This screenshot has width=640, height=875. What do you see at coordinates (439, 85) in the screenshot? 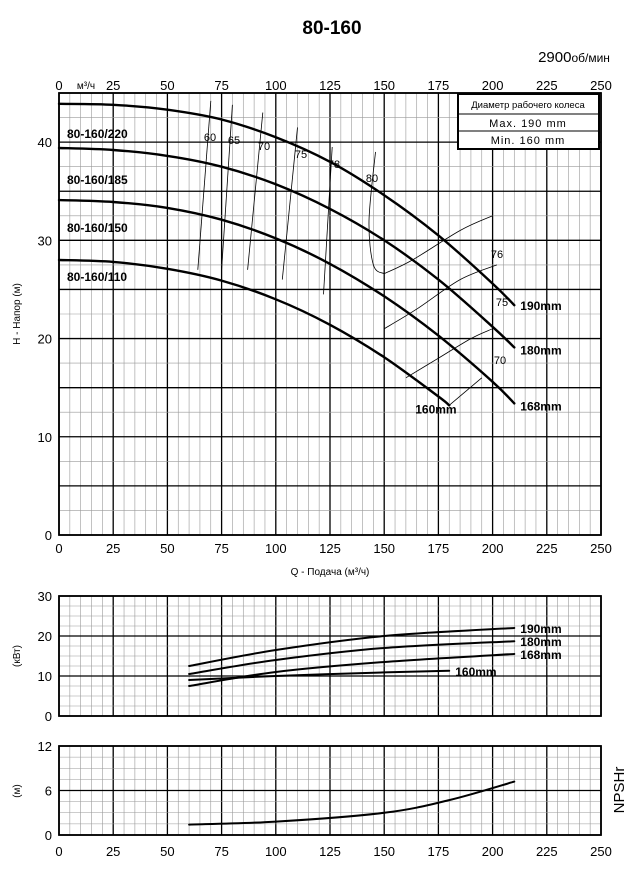
I see `top-axis-tick-label: 175` at bounding box center [439, 85].